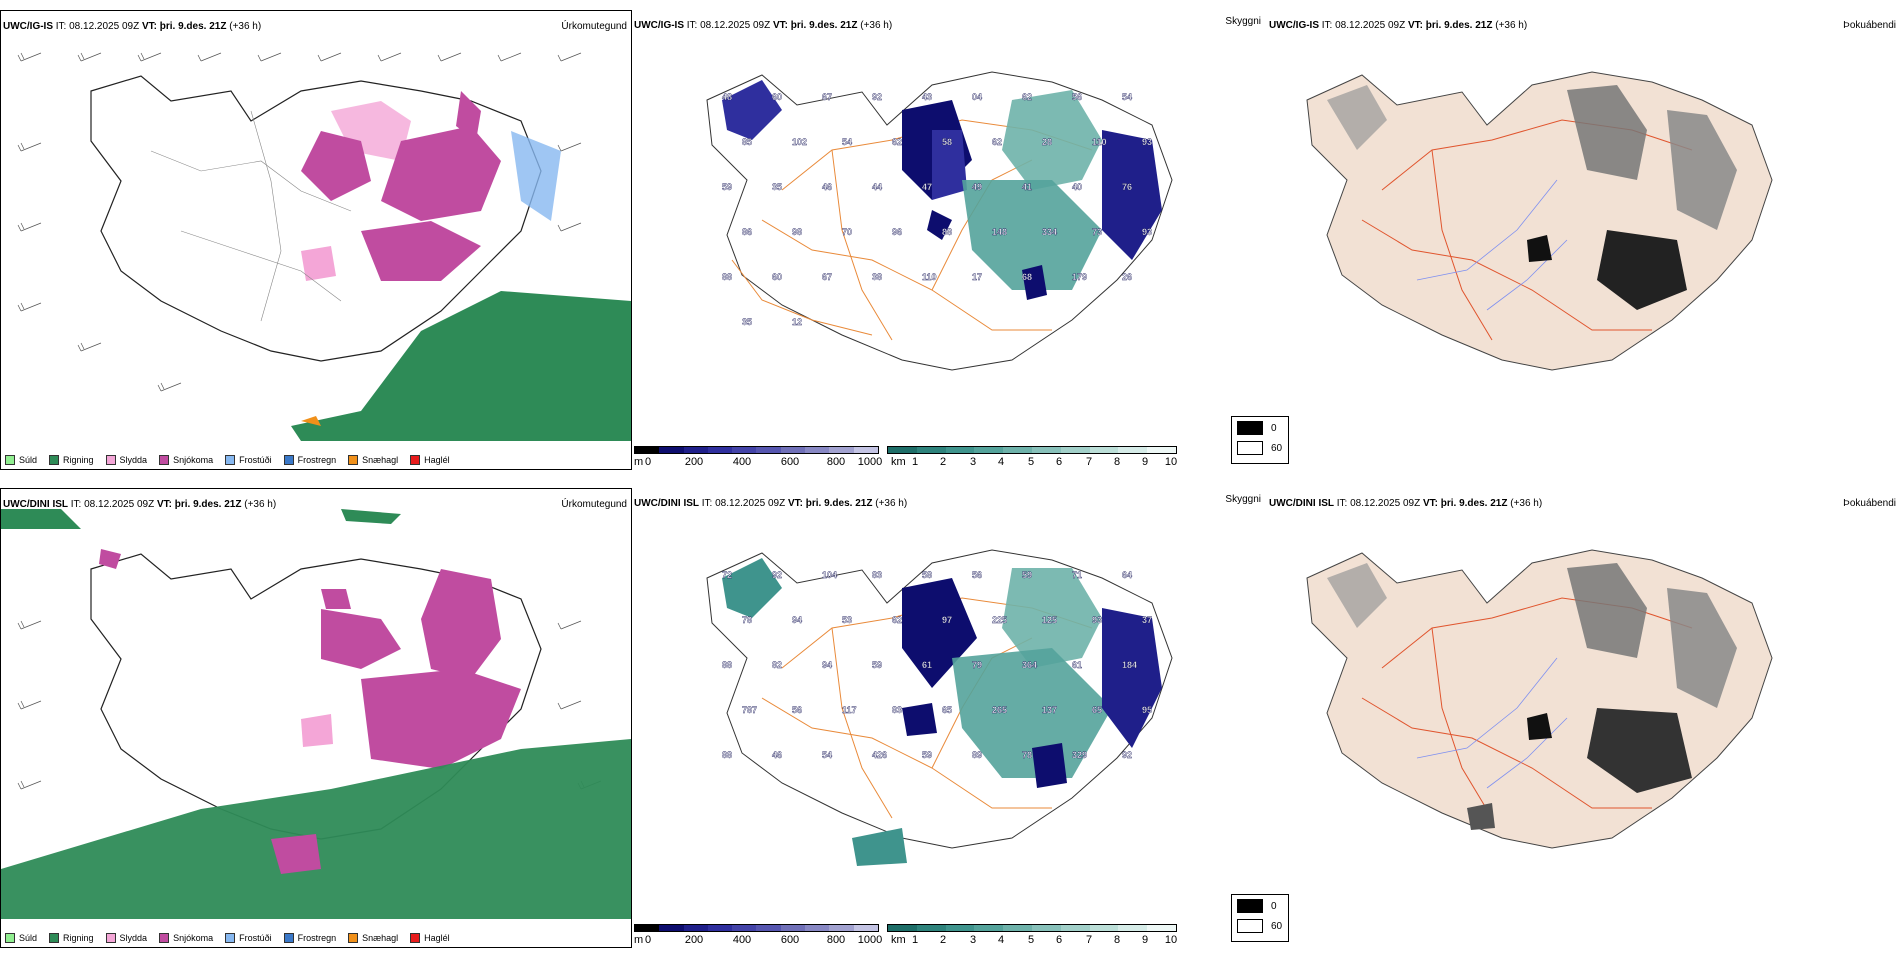 Image resolution: width=1900 pixels, height=958 pixels. What do you see at coordinates (847, 620) in the screenshot?
I see `cloud-base-label: 53` at bounding box center [847, 620].